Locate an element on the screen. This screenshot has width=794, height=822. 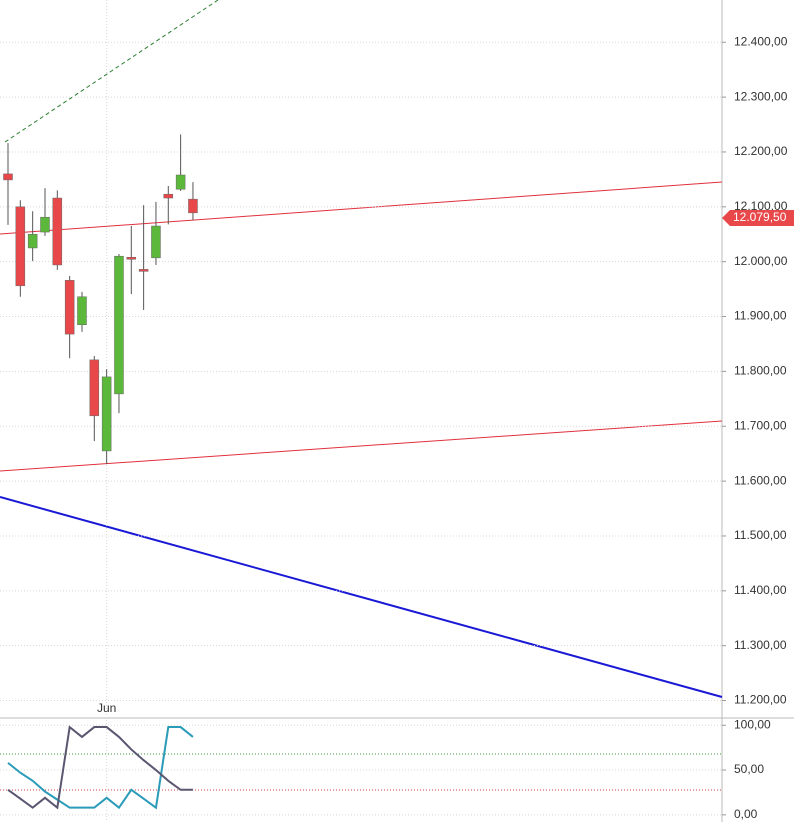
y-tick-label: 100,00 is located at coordinates (752, 724).